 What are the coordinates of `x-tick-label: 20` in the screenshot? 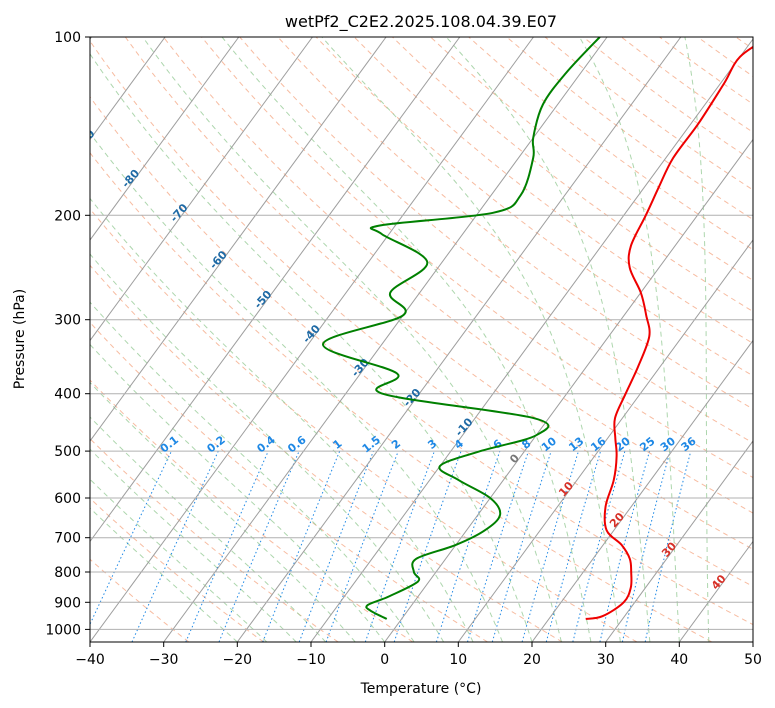 It's located at (532, 660).